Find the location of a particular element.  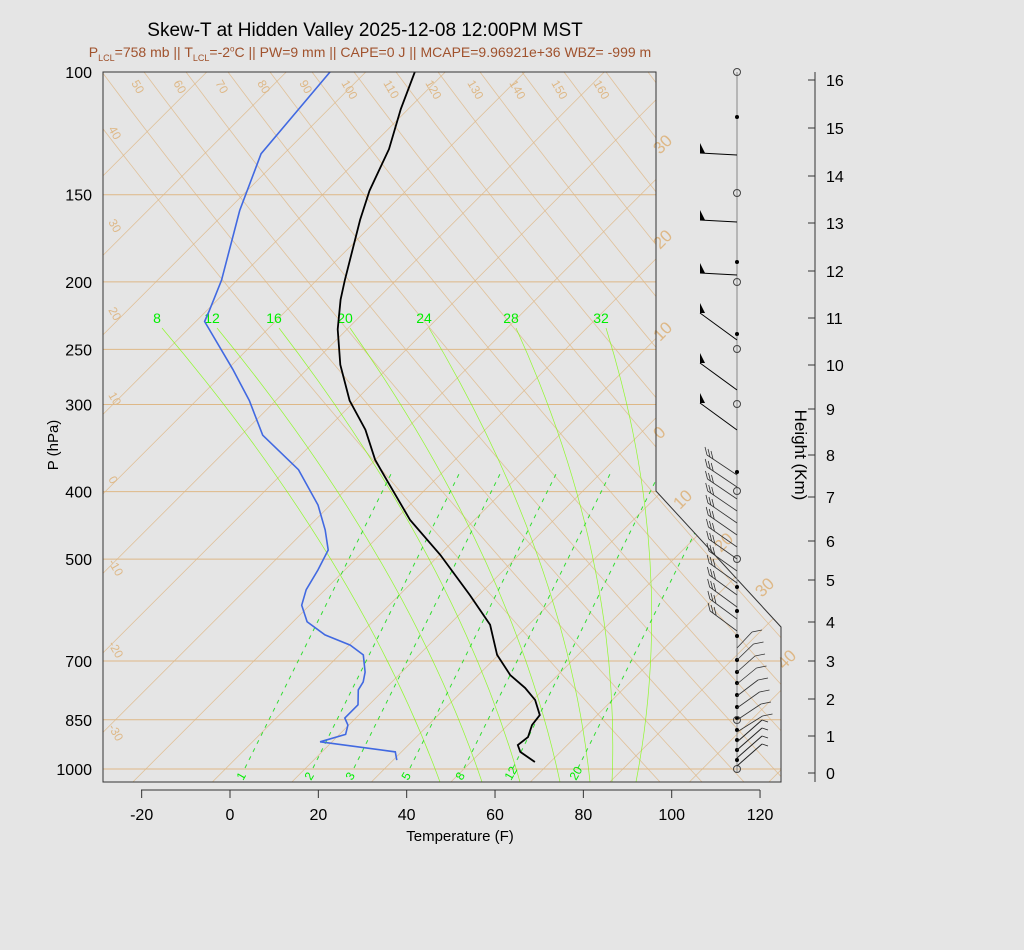

isotherm-label-left: 40 is located at coordinates (114, 133).